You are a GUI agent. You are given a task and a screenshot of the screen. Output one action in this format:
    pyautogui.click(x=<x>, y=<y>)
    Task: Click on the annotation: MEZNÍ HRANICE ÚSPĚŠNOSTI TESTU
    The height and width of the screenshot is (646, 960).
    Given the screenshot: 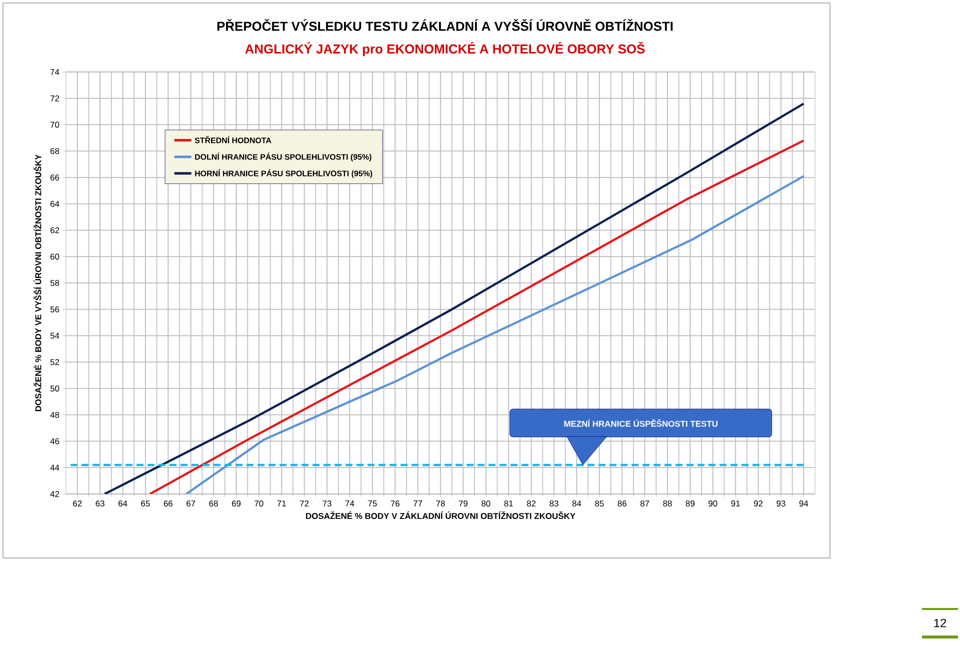 What is the action you would take?
    pyautogui.click(x=641, y=423)
    